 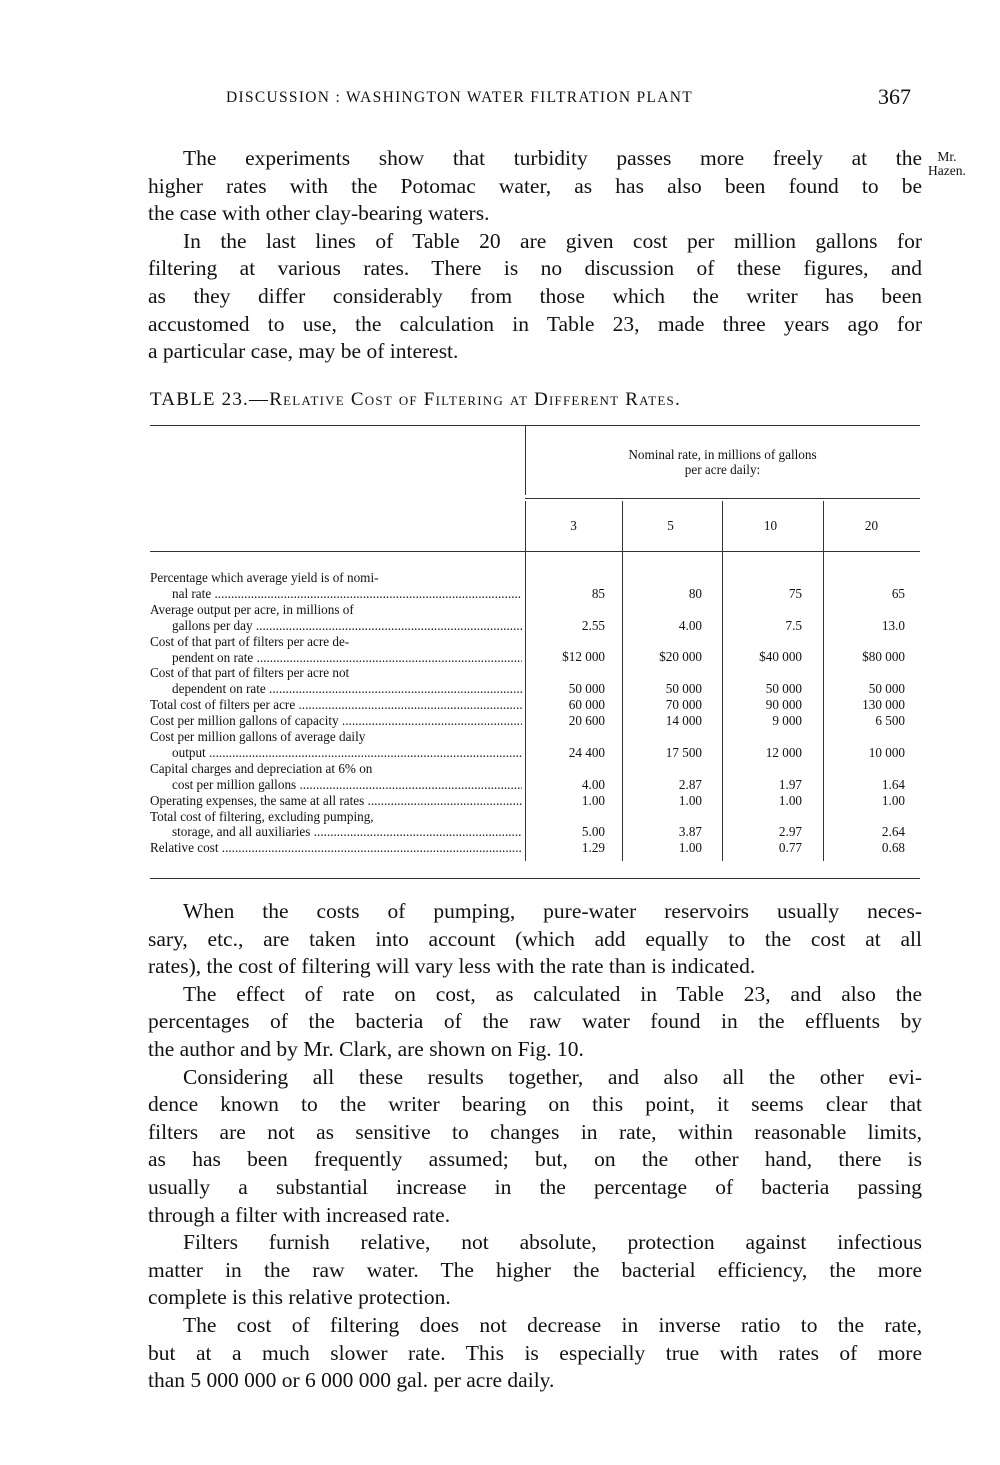 What do you see at coordinates (886, 752) in the screenshot?
I see `table-cell: 10 000` at bounding box center [886, 752].